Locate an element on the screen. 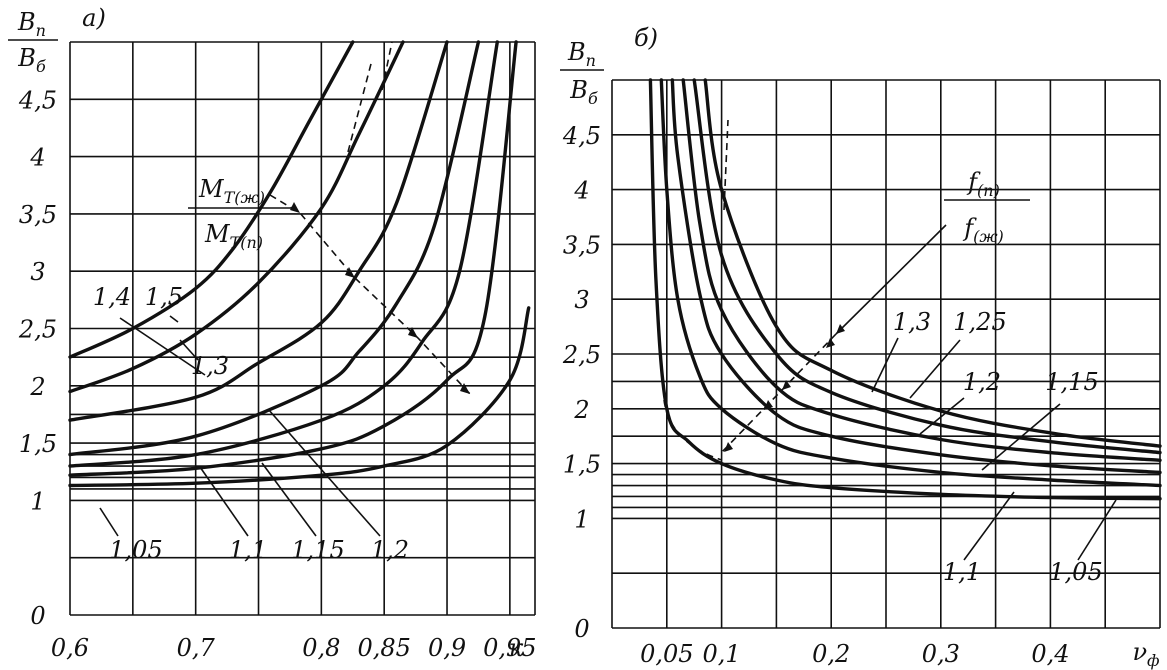 The image size is (1167, 670). b-x-axis-label: νф is located at coordinates (1145, 654).